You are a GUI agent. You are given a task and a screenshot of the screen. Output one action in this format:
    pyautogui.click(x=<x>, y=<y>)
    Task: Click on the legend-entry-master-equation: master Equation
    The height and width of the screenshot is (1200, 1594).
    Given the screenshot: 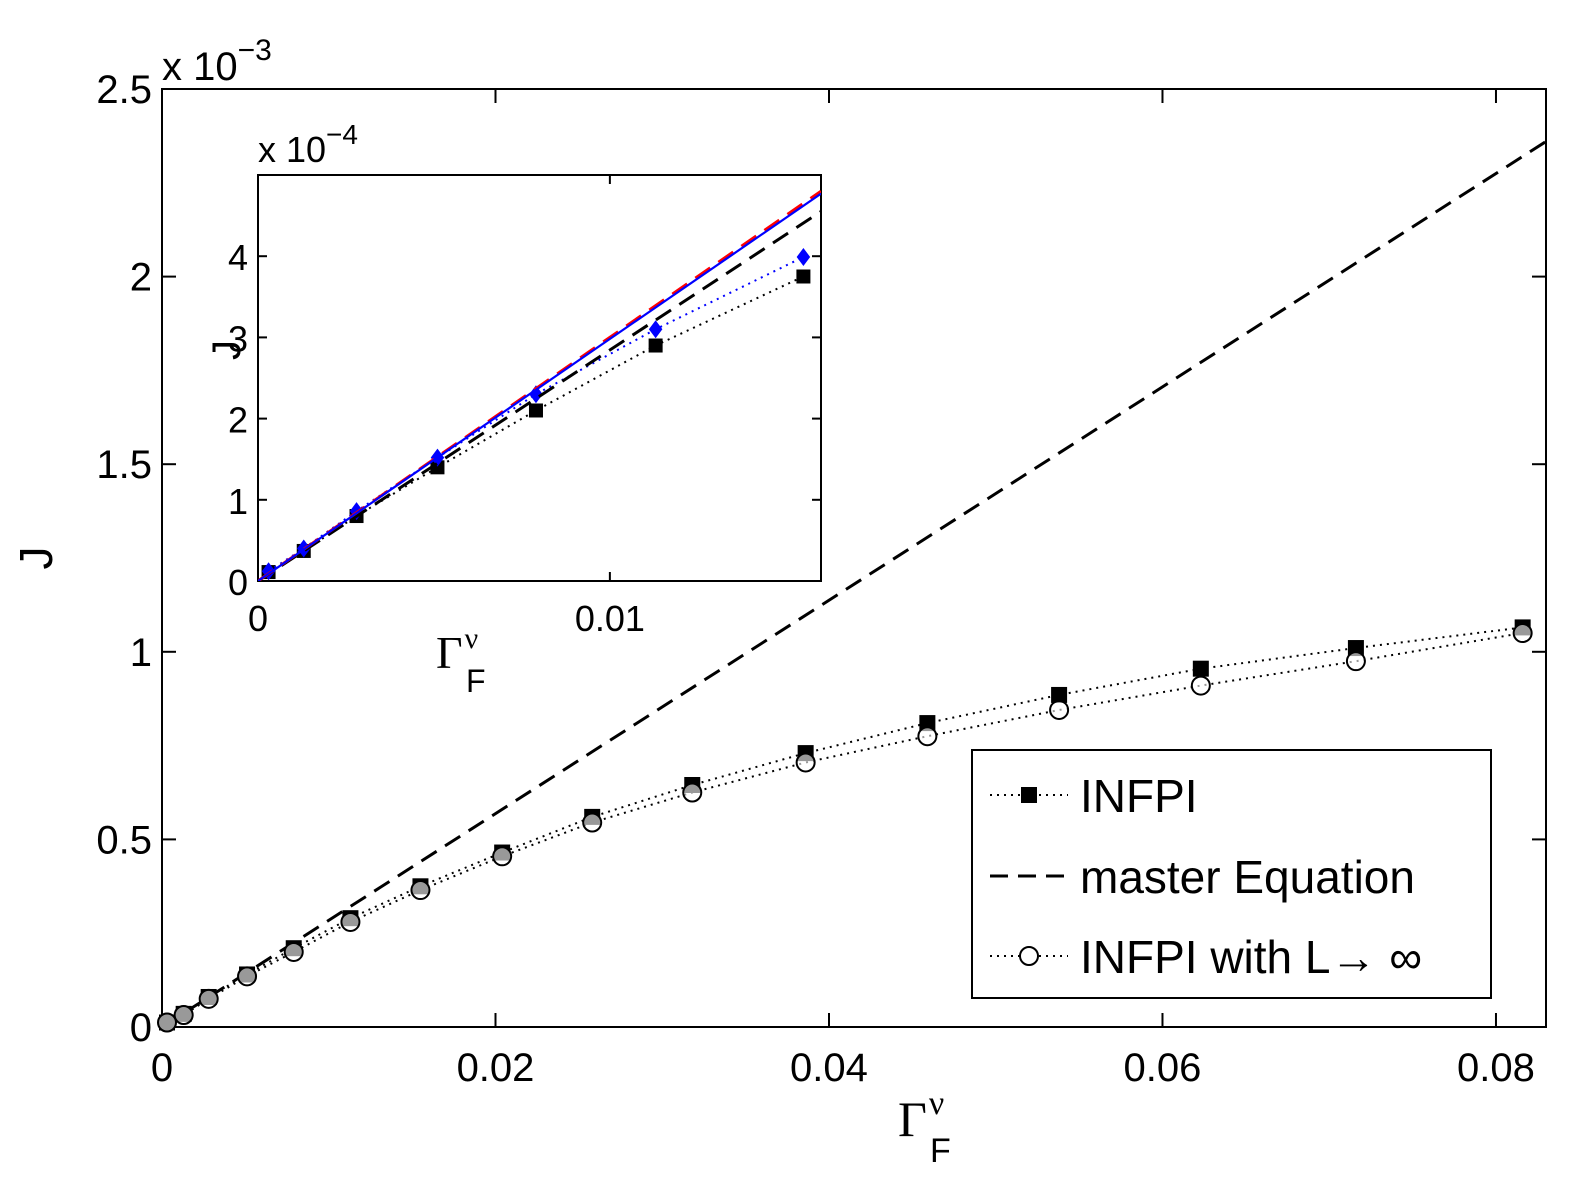 What is the action you would take?
    pyautogui.click(x=1202, y=877)
    